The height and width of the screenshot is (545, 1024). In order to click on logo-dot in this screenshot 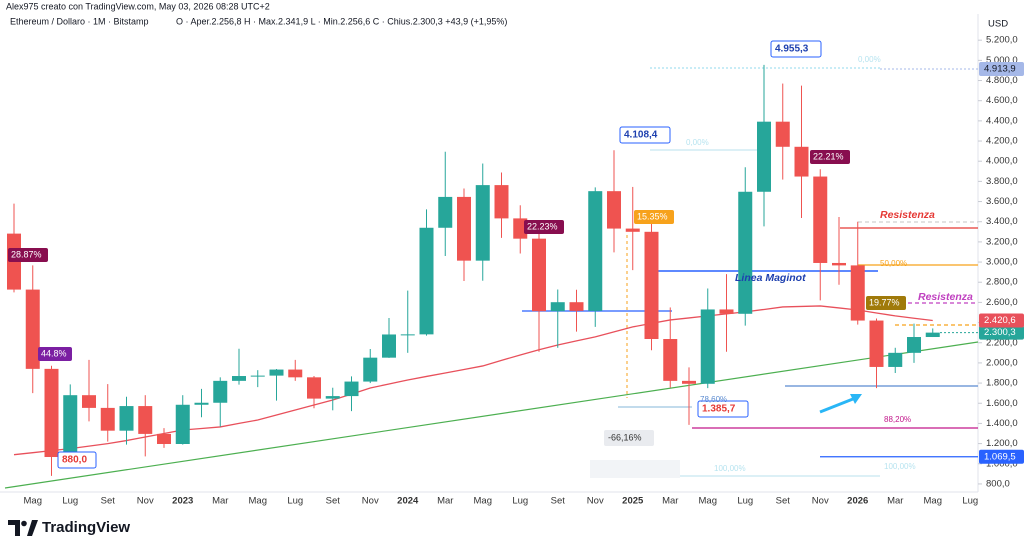, I will do `click(24, 523)`.